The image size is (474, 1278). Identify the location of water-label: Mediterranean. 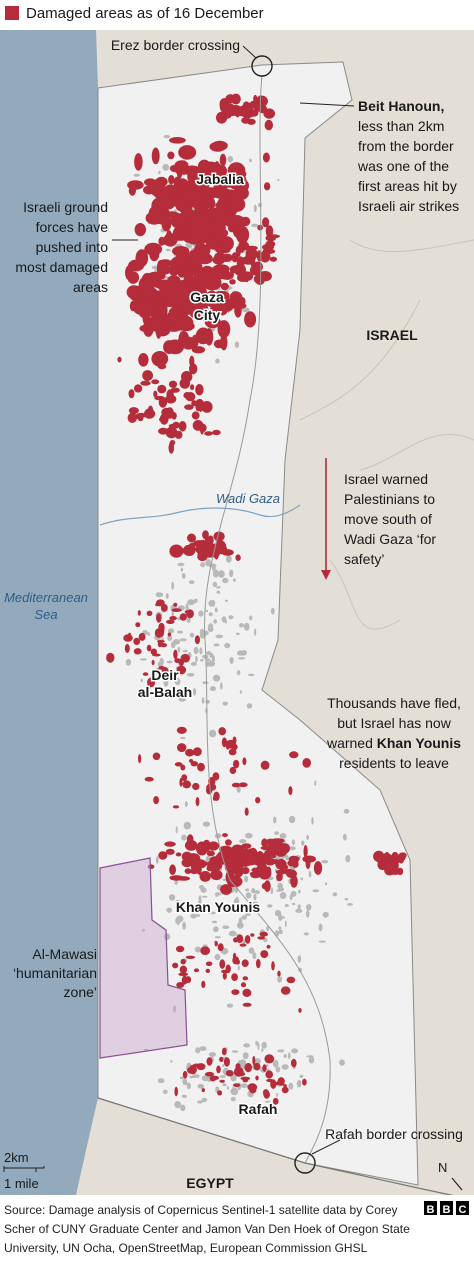
(46, 597).